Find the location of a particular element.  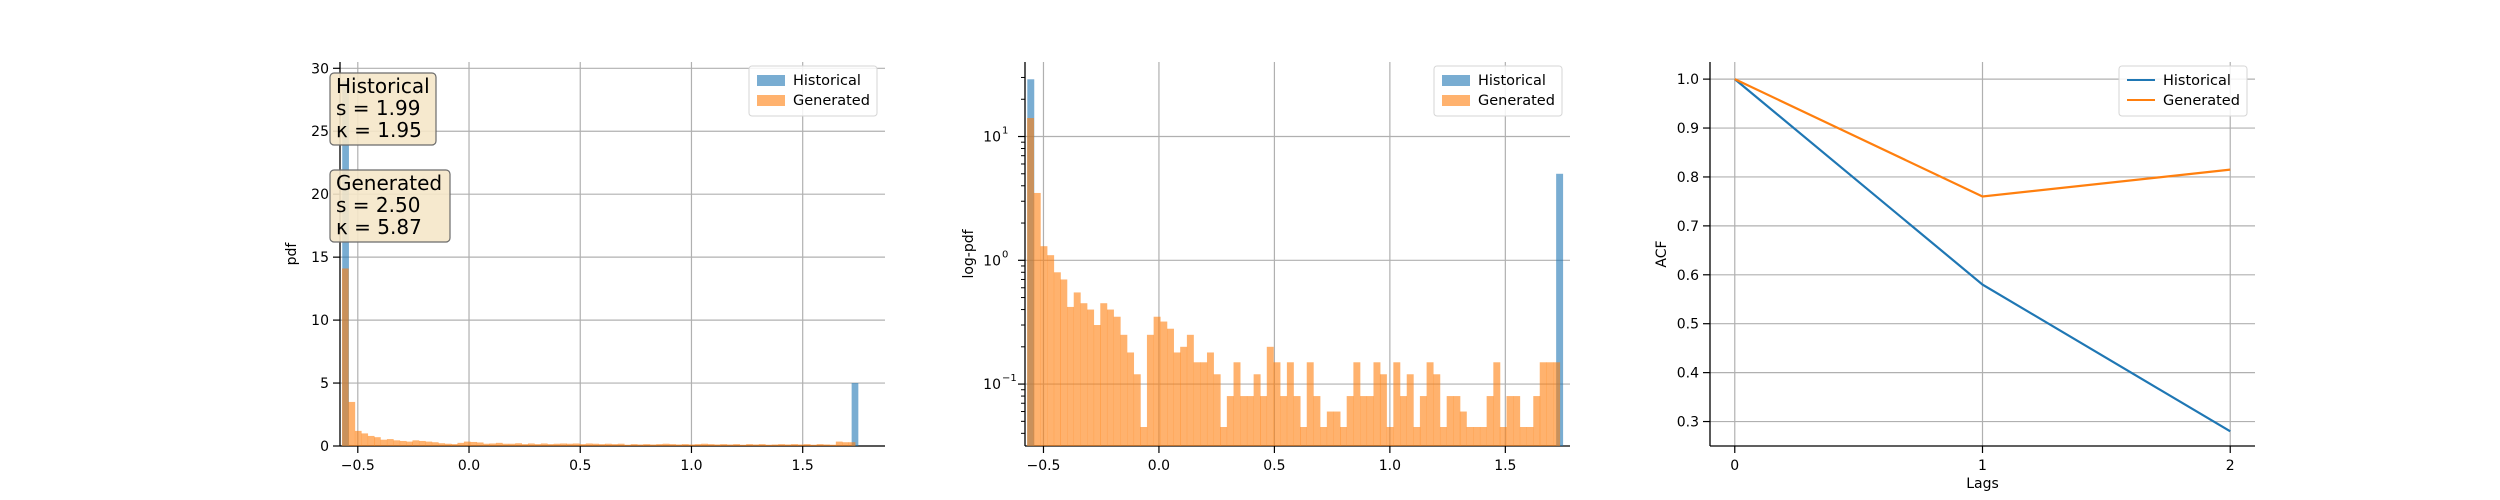

y-tick-label: 25 is located at coordinates (320, 132).